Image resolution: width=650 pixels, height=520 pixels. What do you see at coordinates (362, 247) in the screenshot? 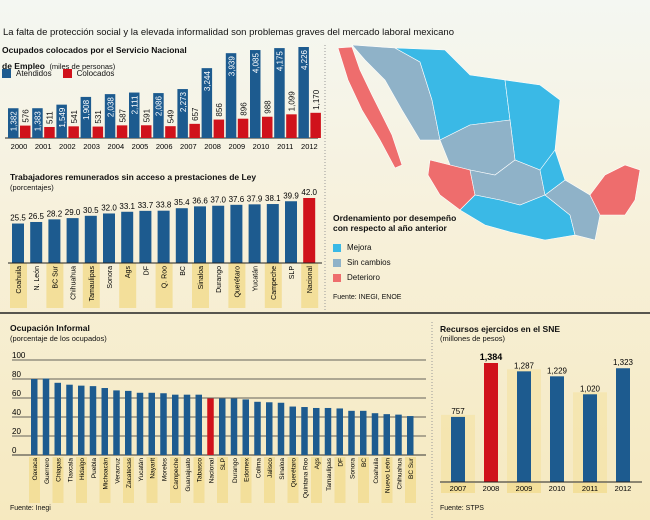
I see `legend-item-mejora: Mejora` at bounding box center [362, 247].